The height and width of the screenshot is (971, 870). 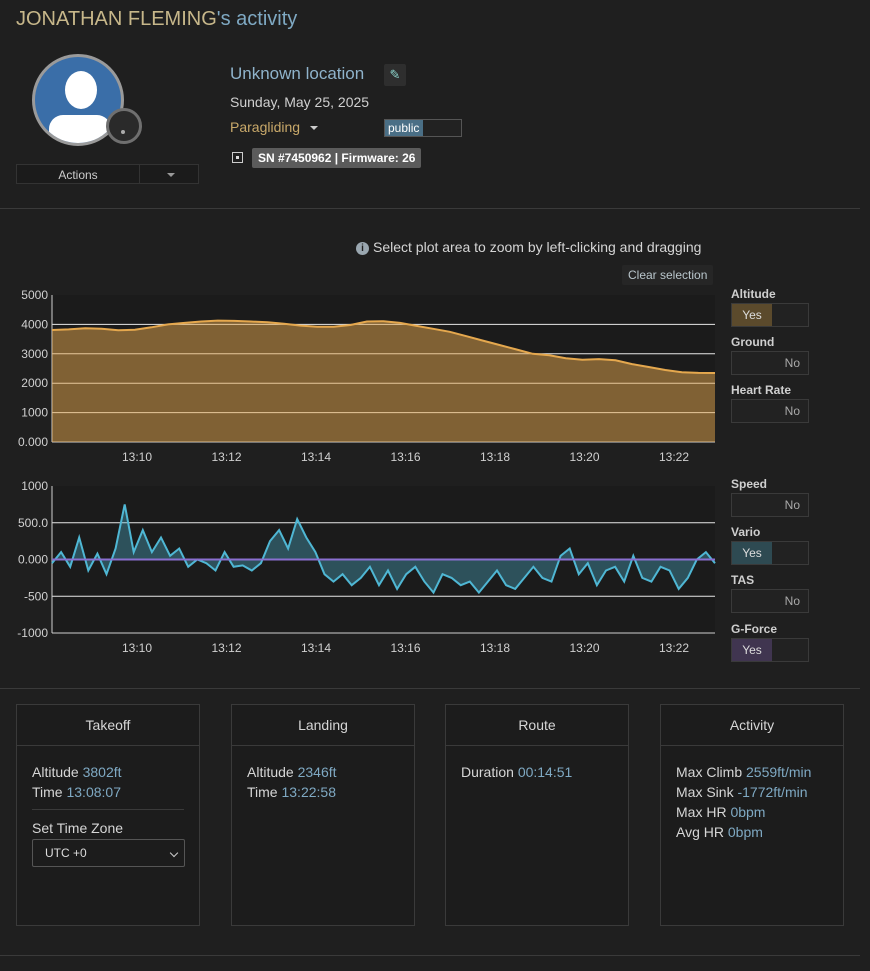 I want to click on device-checkbox, so click(x=237, y=157).